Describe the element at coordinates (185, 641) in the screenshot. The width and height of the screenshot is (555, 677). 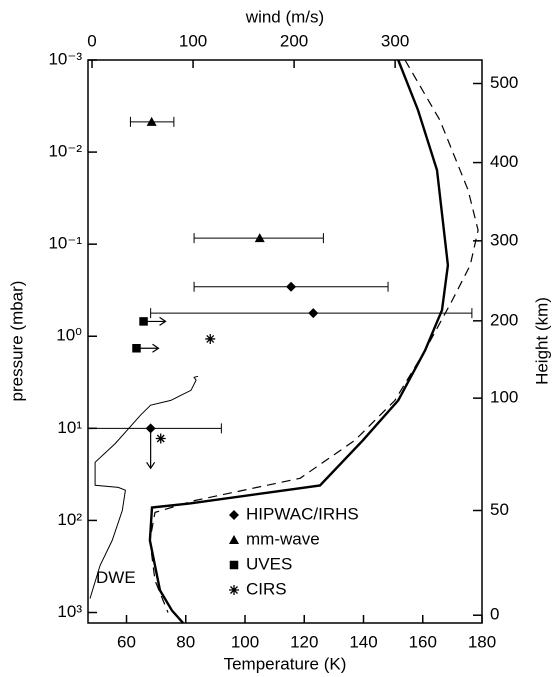
I see `x-tick-label: 80` at that location.